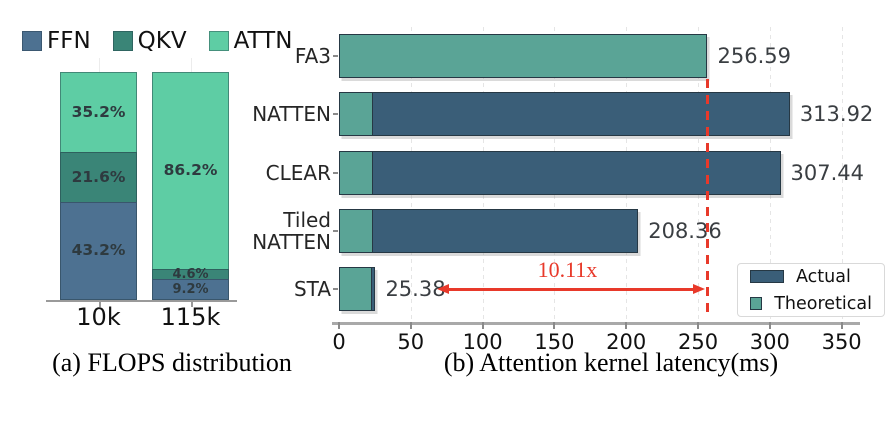 This screenshot has width=894, height=428. Describe the element at coordinates (98, 317) in the screenshot. I see `category-label: 10k` at that location.